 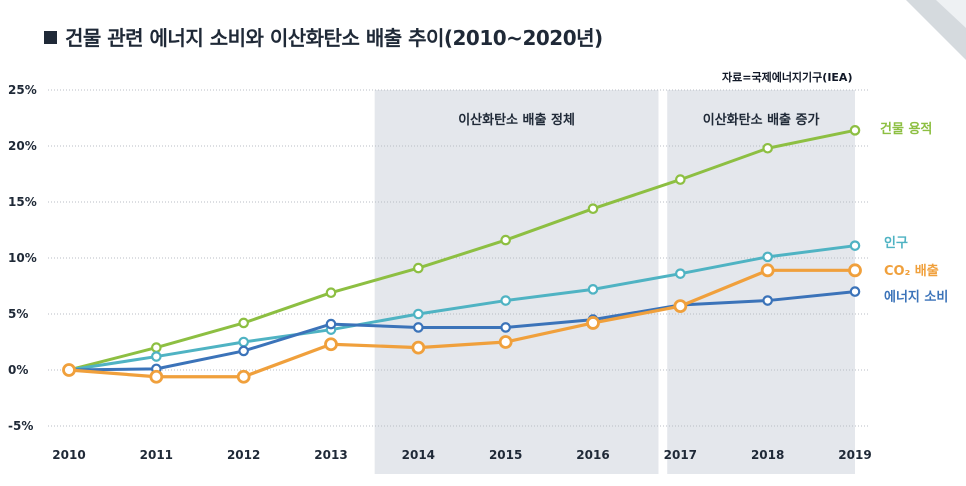 What do you see at coordinates (22, 90) in the screenshot?
I see `y-tick-label: 25%` at bounding box center [22, 90].